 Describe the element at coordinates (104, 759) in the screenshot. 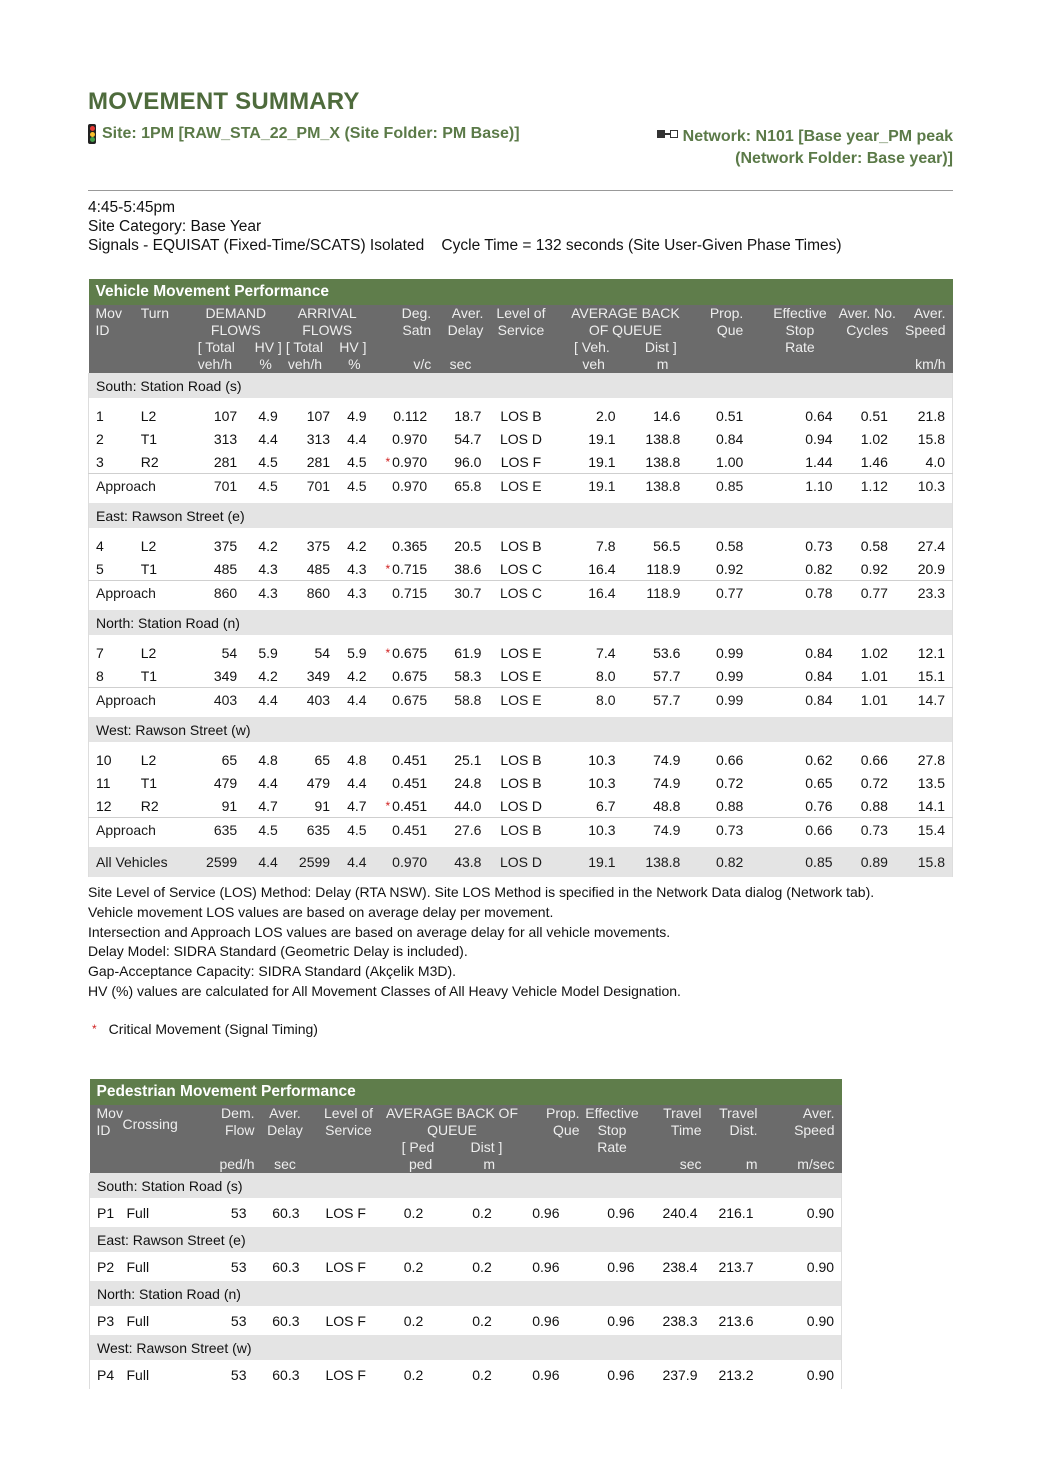

I see `cell: 10` at that location.